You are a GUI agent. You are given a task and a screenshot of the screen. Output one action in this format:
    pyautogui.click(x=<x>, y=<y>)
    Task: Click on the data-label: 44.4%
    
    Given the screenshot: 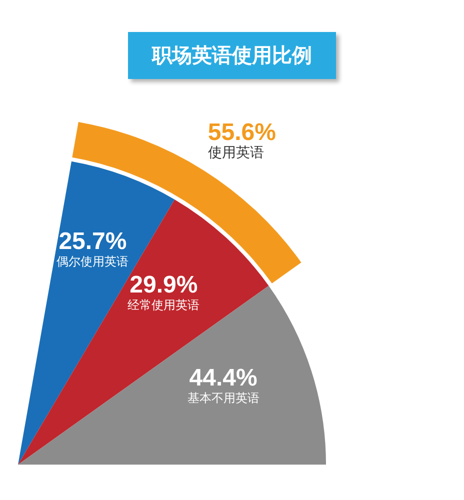 What is the action you would take?
    pyautogui.click(x=223, y=378)
    